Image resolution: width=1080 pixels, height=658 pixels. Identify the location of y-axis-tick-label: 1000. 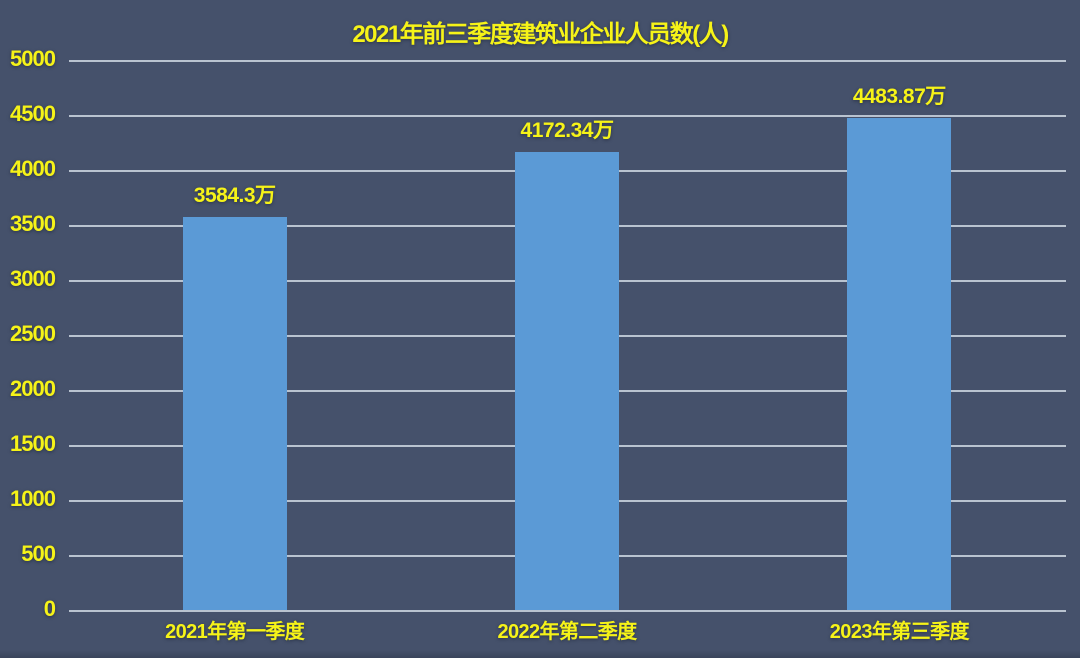
(33, 498).